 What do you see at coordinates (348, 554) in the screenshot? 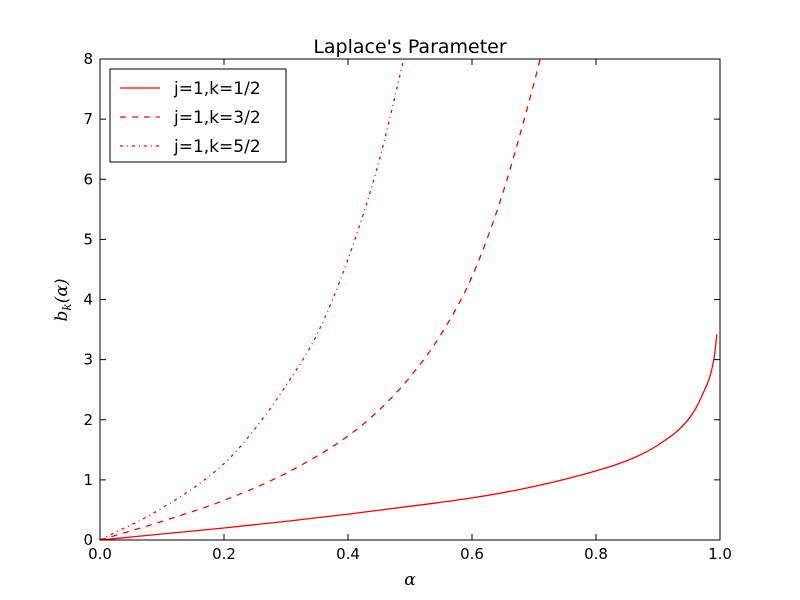
I see `x-tick-label: 0.4` at bounding box center [348, 554].